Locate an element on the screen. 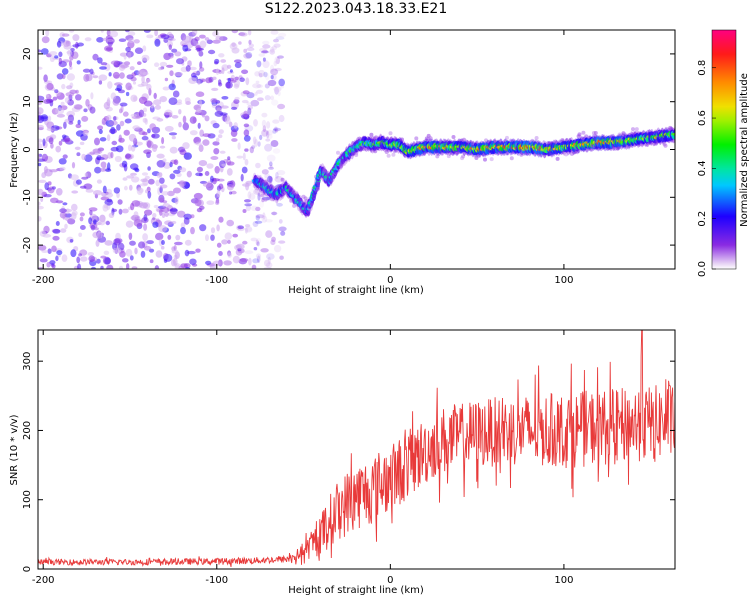 The image size is (750, 600). y-tick-label: 300 is located at coordinates (27, 361).